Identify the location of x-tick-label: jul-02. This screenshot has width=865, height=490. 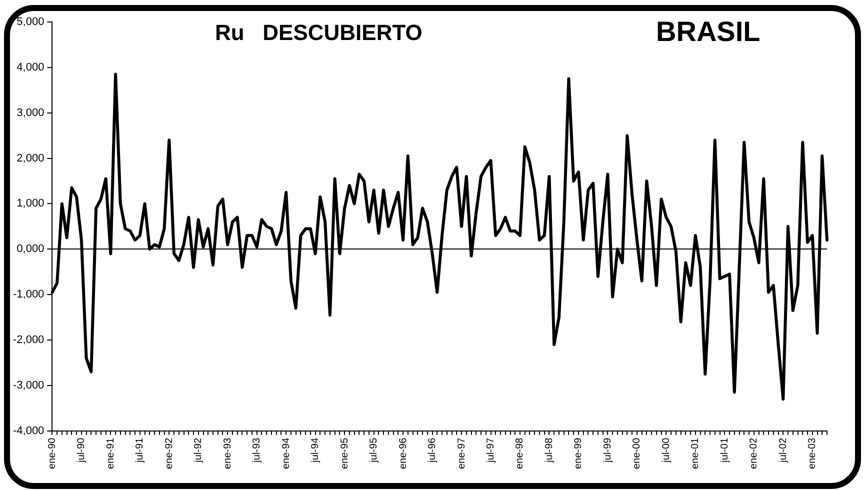
(783, 450).